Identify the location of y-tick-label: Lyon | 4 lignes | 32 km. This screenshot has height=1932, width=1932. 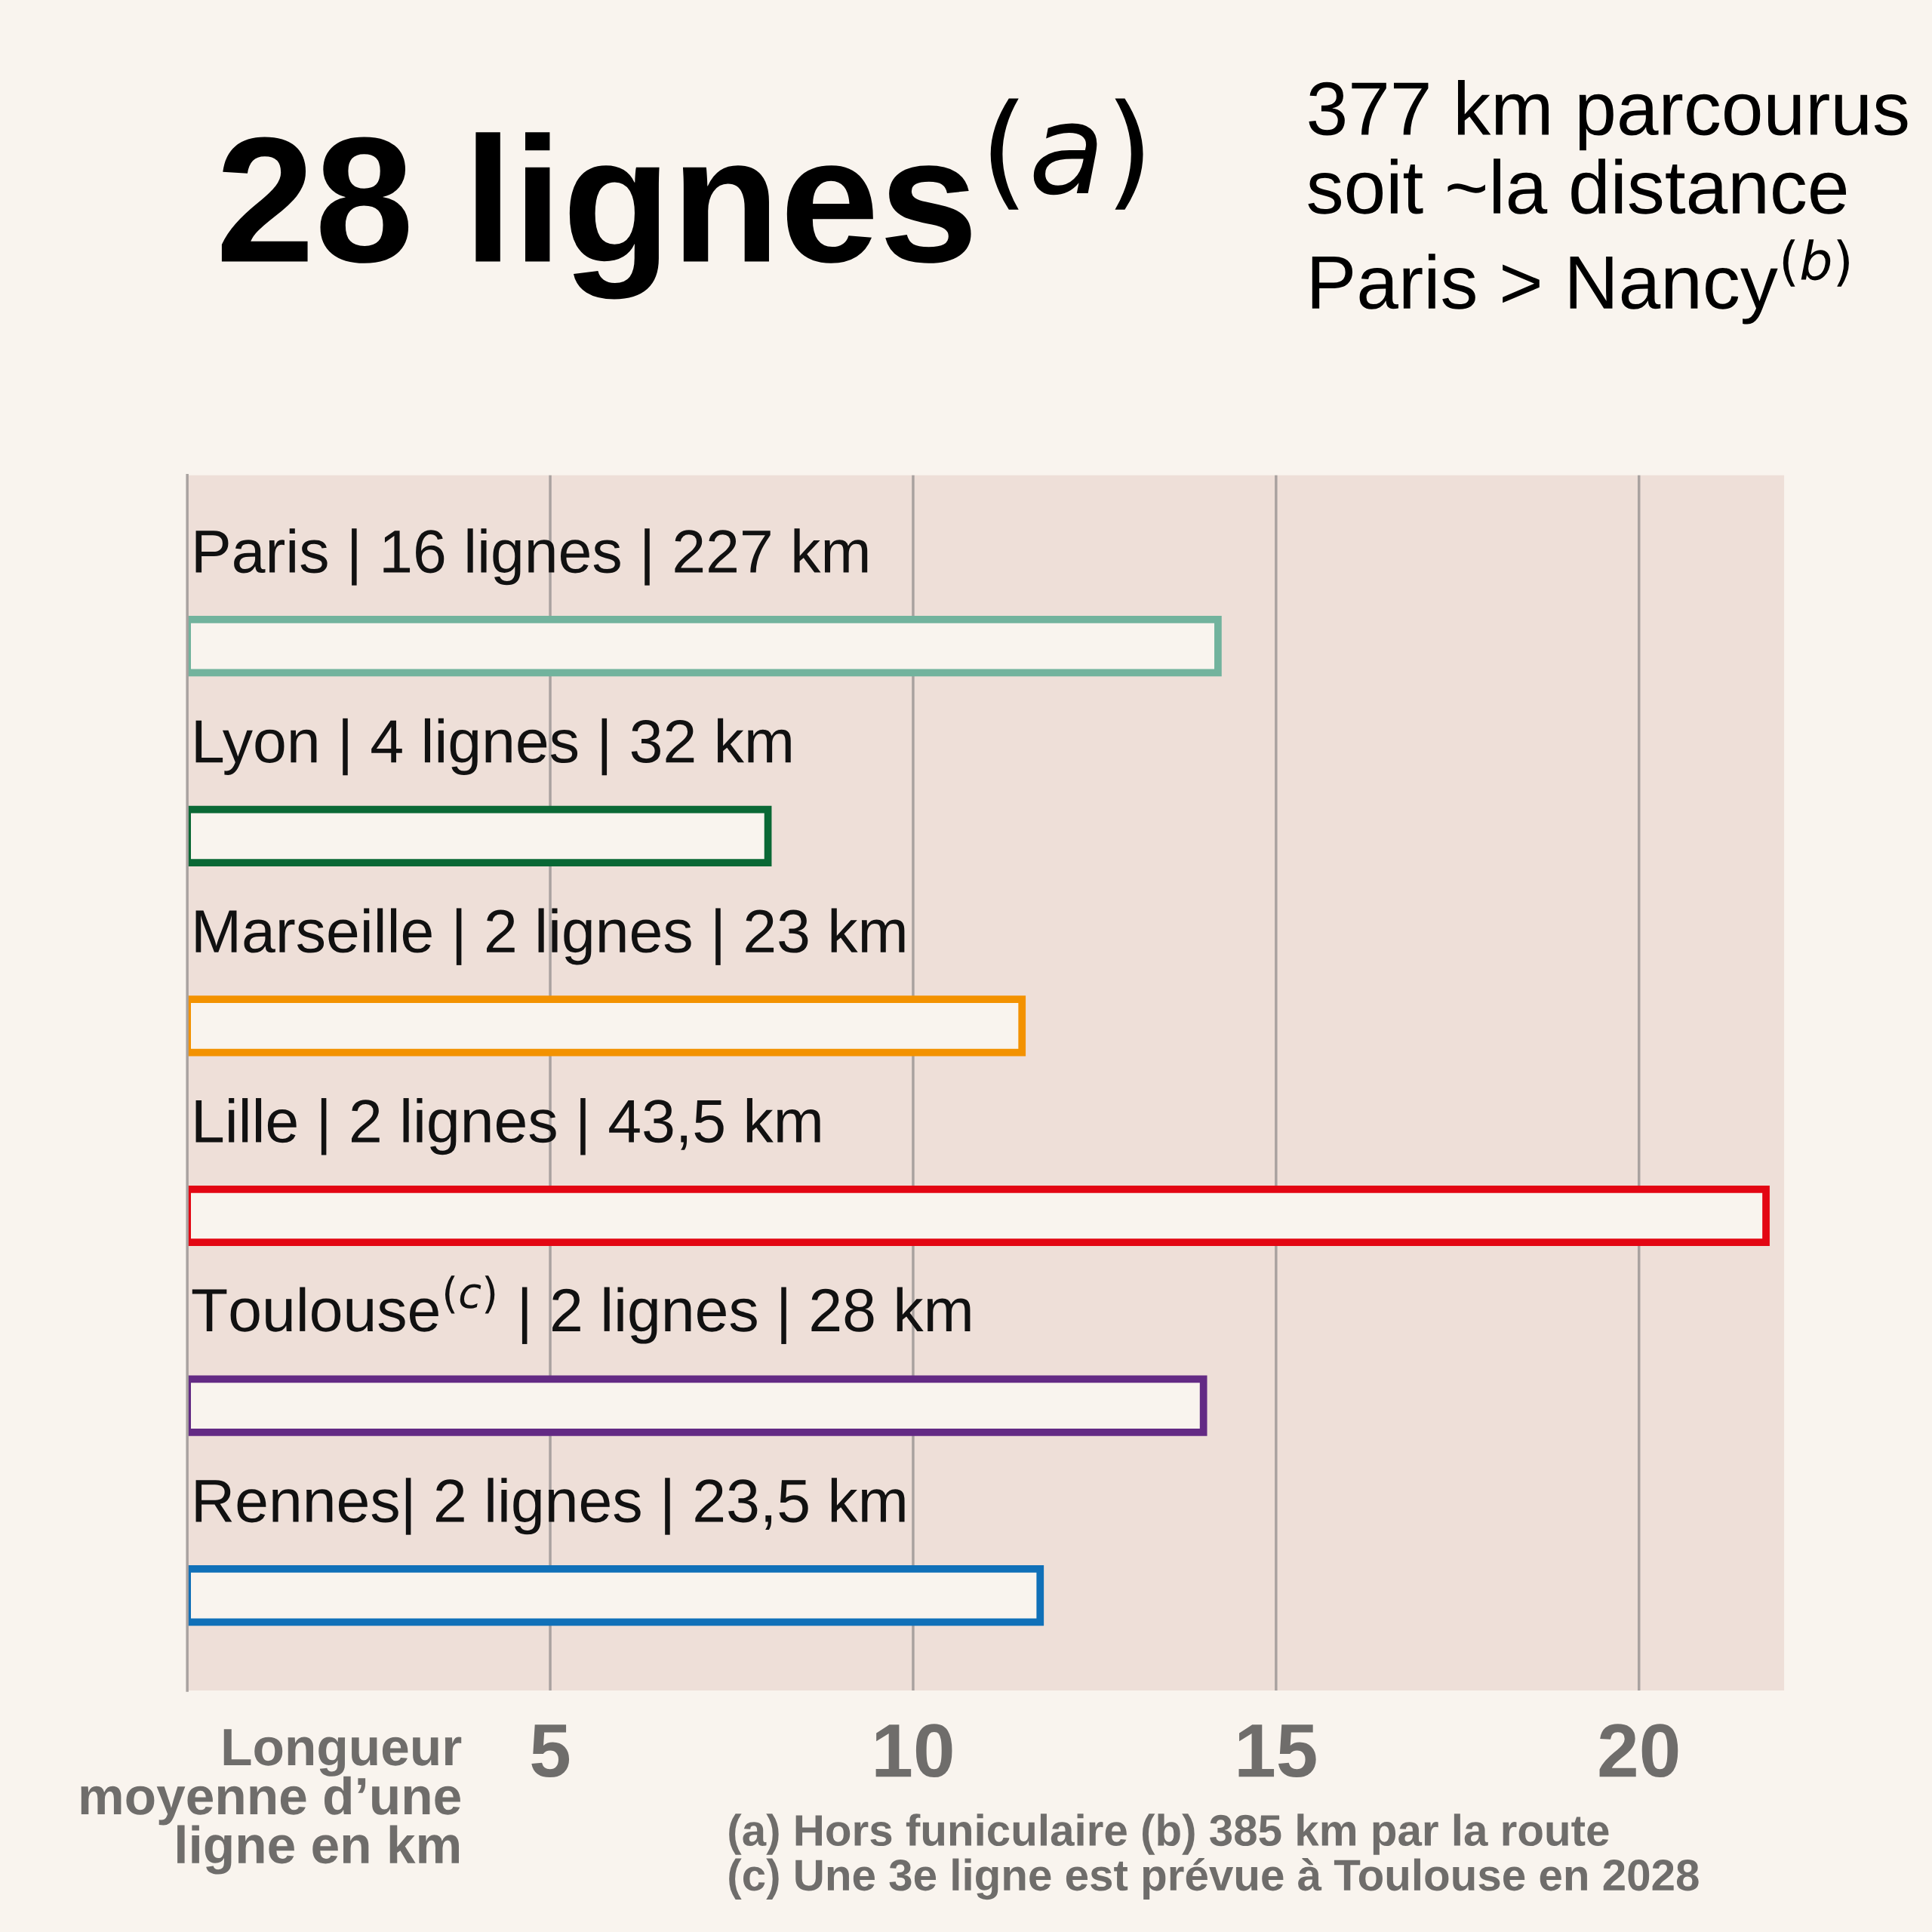
(493, 747).